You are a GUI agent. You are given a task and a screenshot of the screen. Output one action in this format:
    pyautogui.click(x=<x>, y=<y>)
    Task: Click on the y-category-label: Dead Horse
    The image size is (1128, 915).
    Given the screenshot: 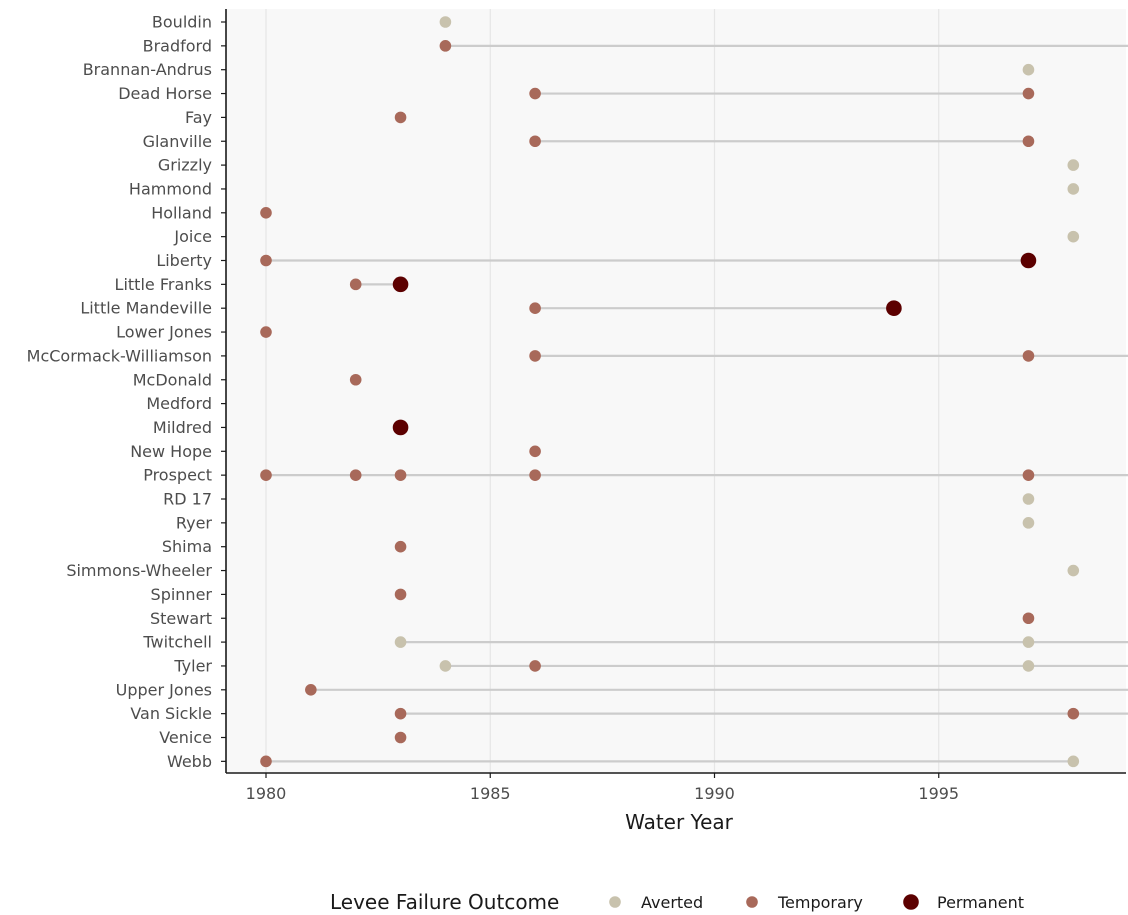 What is the action you would take?
    pyautogui.click(x=165, y=93)
    